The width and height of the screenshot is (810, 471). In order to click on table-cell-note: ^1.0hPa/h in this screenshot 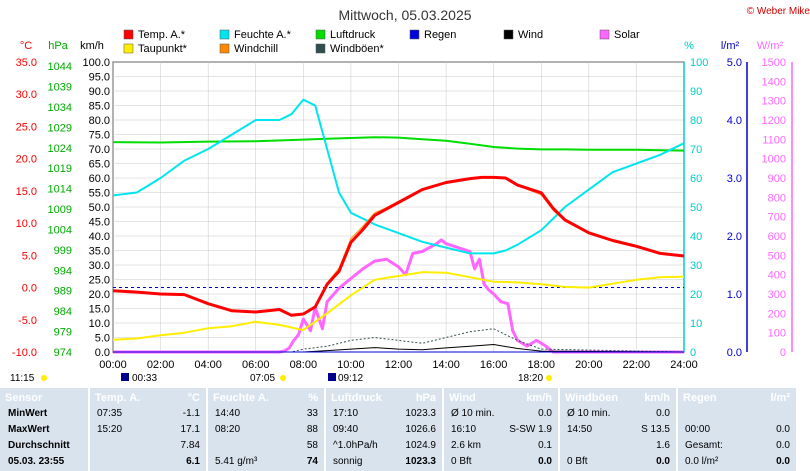, I will do `click(355, 445)`.